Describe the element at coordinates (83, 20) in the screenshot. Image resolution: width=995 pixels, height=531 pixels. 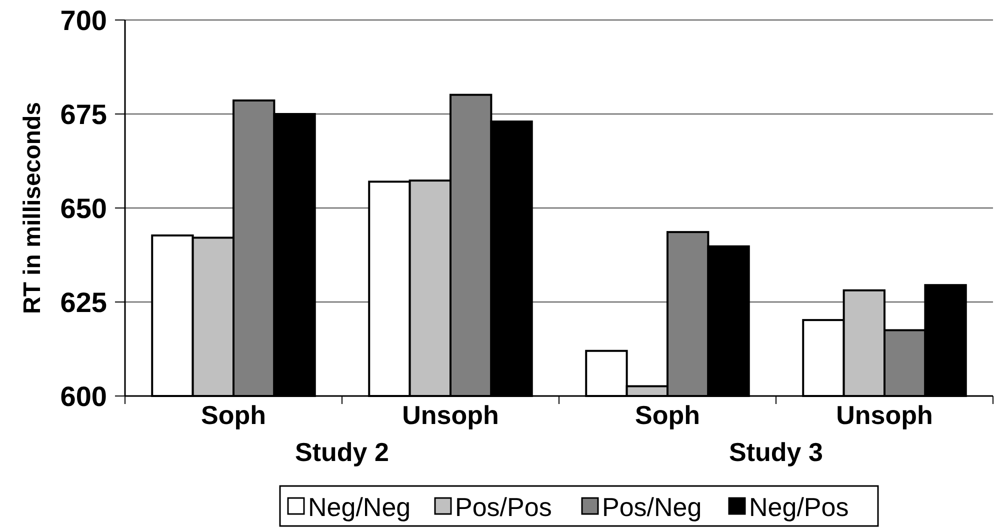
I see `y-tick-label: 700` at that location.